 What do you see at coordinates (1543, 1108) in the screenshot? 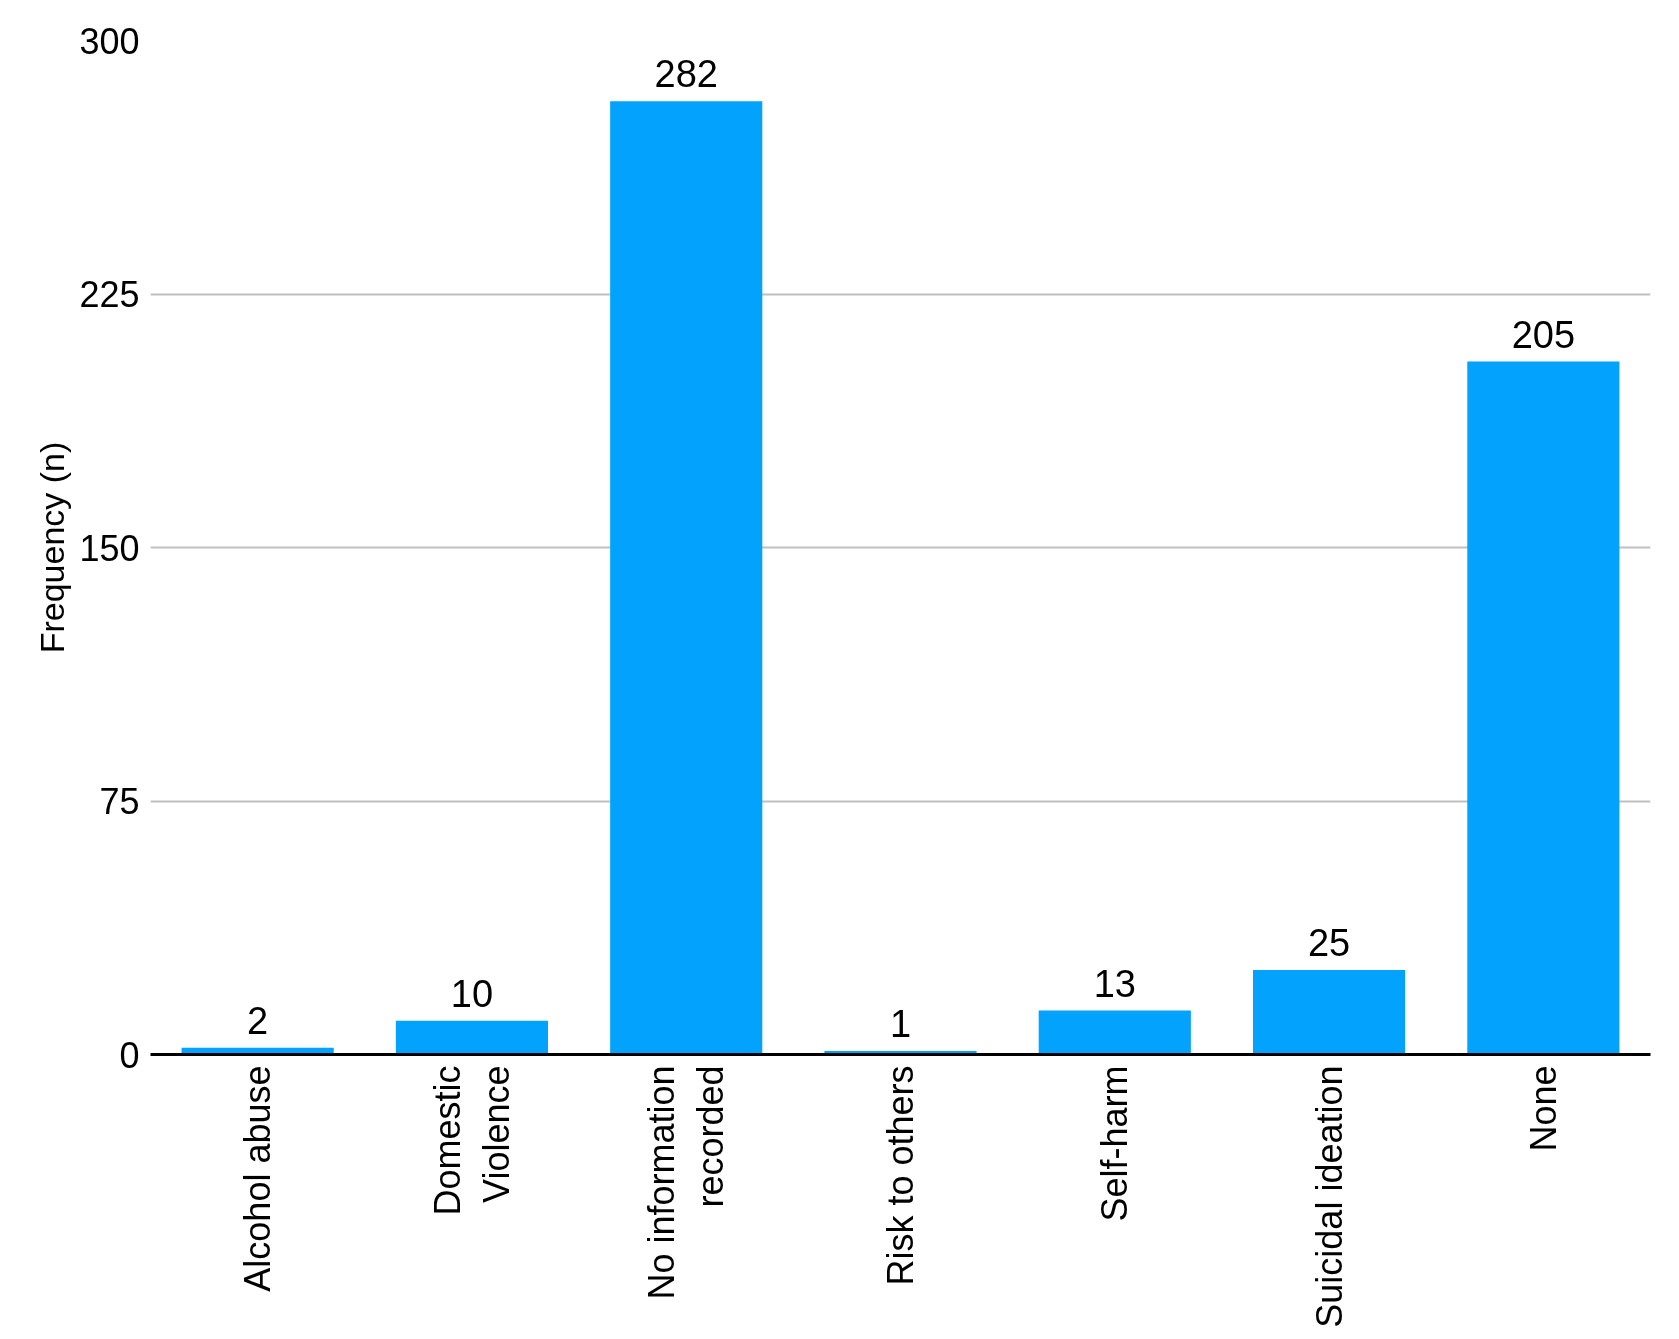
I see `x-tick-label: None` at bounding box center [1543, 1108].